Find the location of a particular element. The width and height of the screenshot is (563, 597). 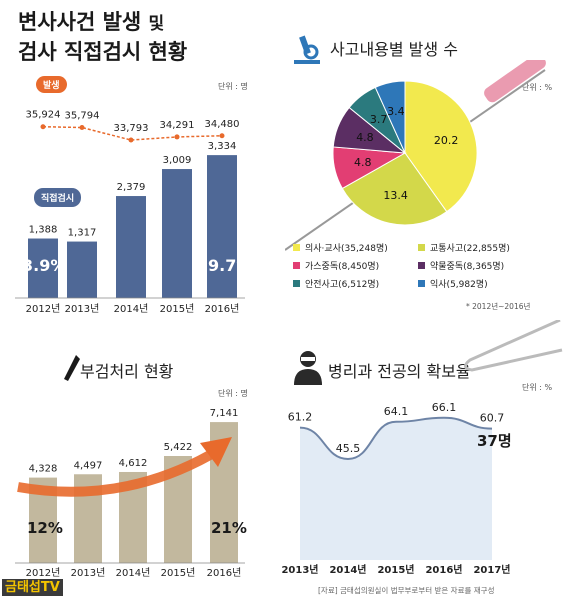

brand-logo: 금태섭TV is located at coordinates (32, 587).